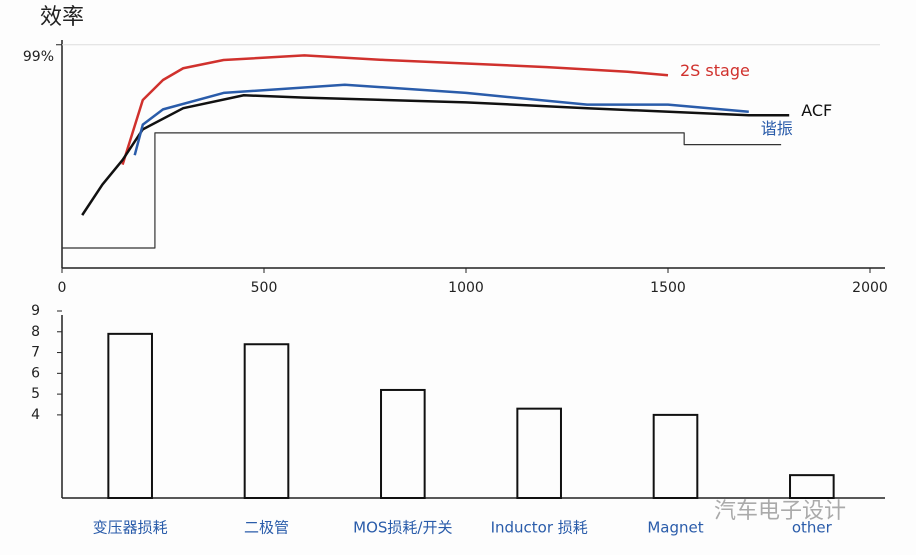  Describe the element at coordinates (62, 17) in the screenshot. I see `y-axis-label: 效率` at that location.